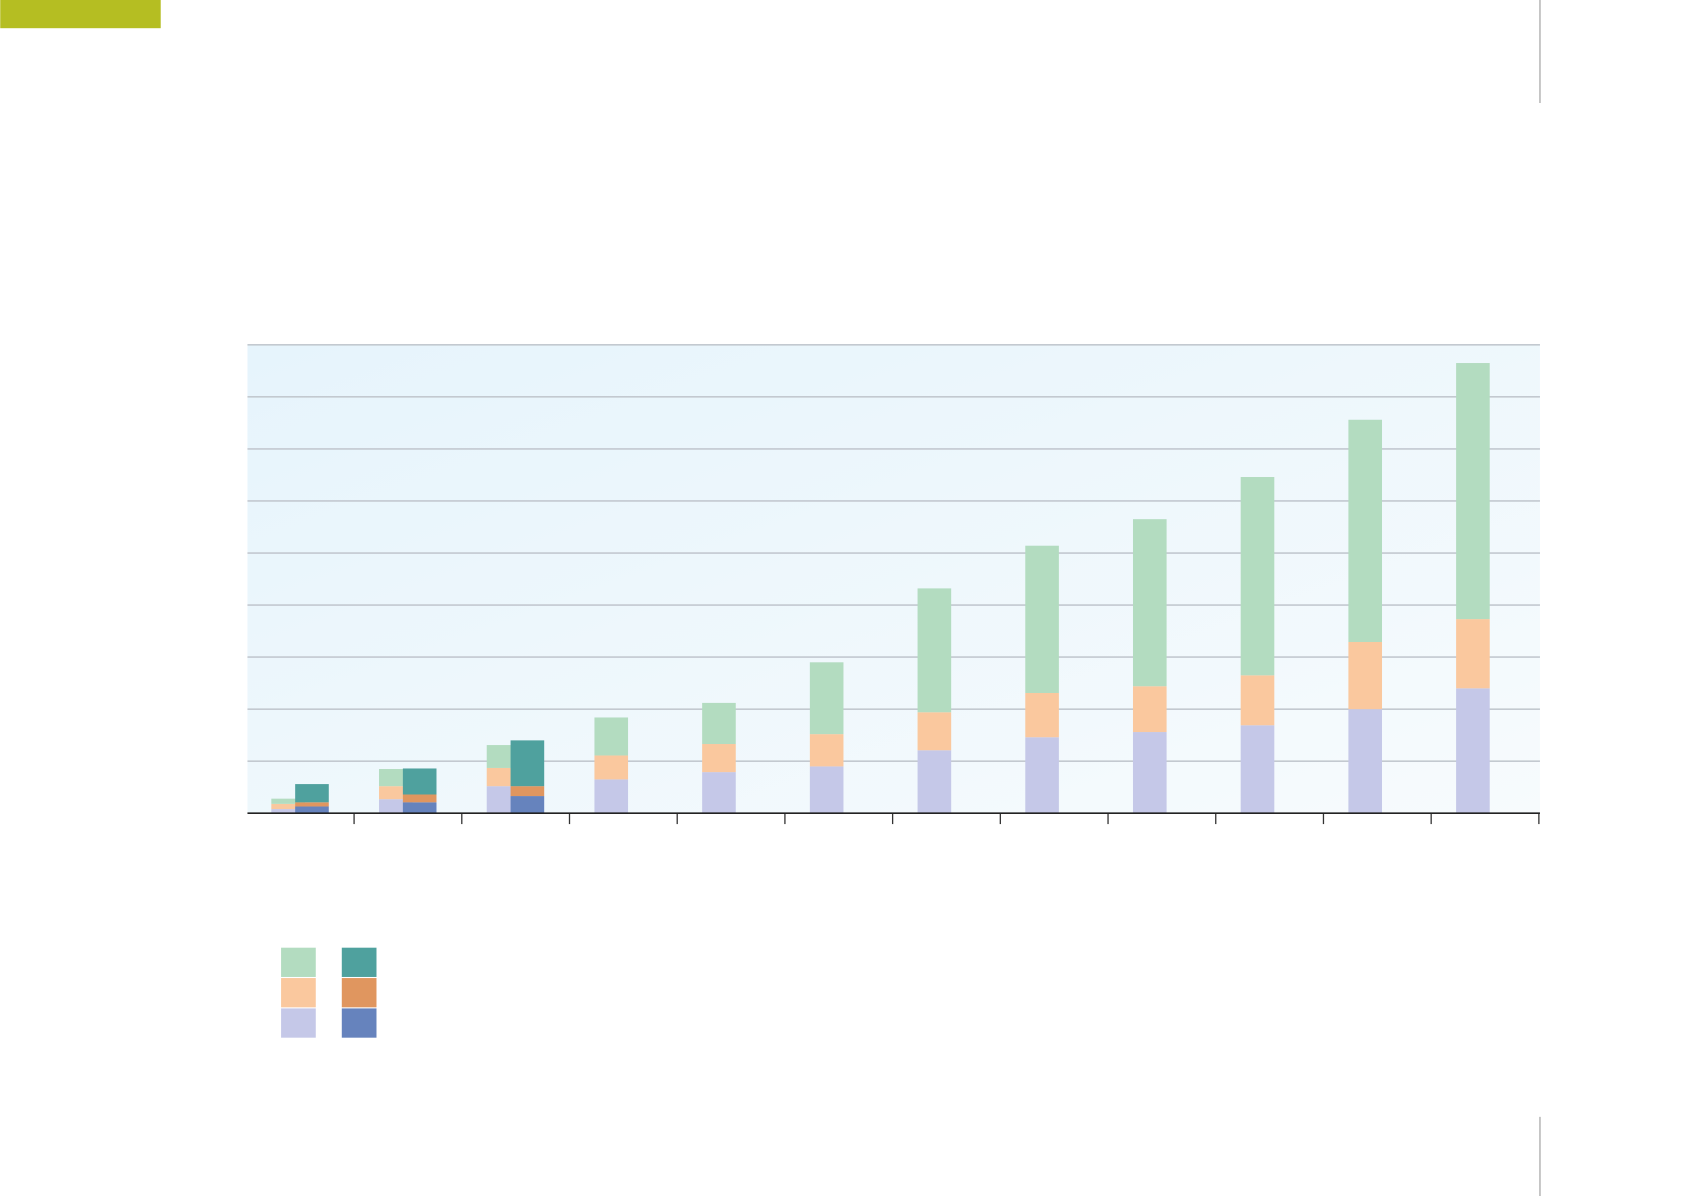 Image resolution: width=1692 pixels, height=1196 pixels. Describe the element at coordinates (80, 14) in the screenshot. I see `header-banner` at that location.